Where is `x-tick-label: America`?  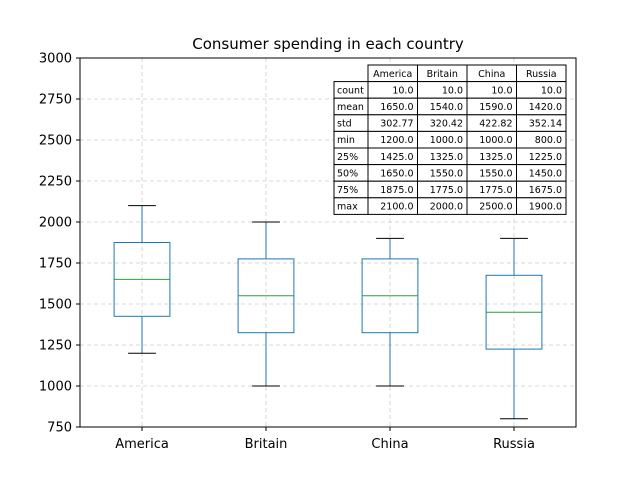 x-tick-label: America is located at coordinates (142, 444).